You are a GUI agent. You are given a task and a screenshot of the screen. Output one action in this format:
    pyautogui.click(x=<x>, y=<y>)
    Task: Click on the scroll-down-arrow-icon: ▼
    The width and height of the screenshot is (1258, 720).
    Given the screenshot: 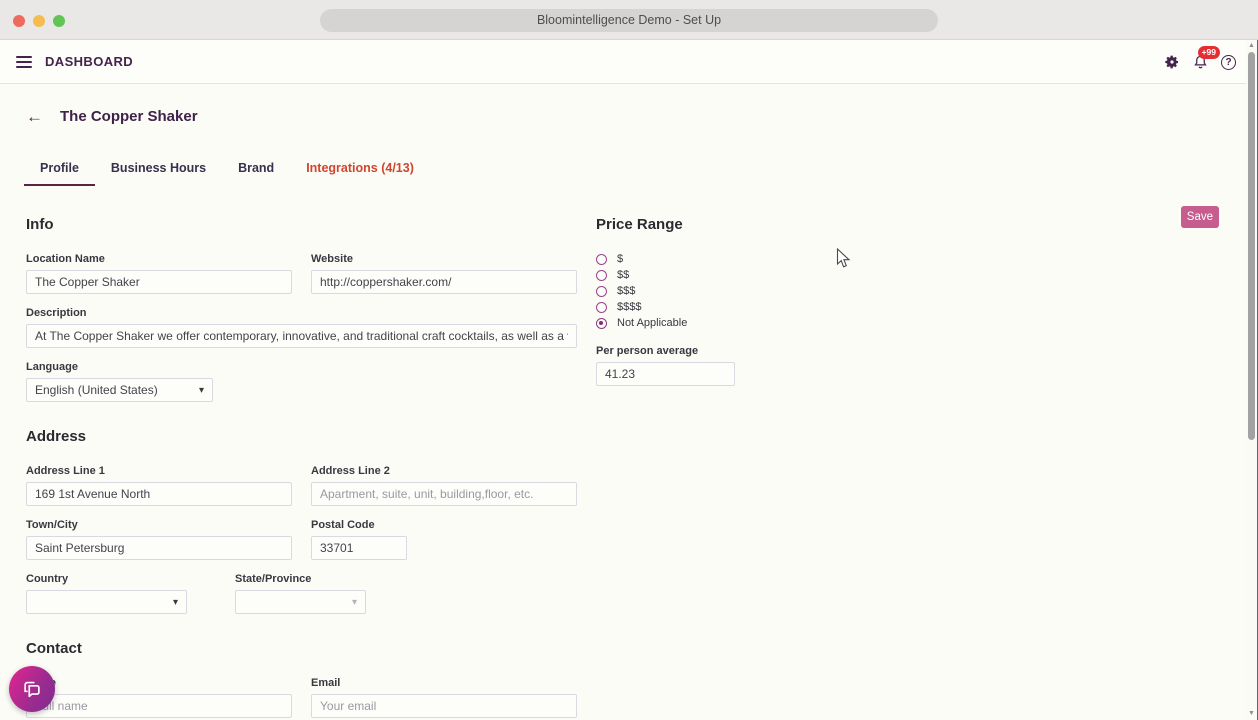 What is the action you would take?
    pyautogui.click(x=1251, y=713)
    